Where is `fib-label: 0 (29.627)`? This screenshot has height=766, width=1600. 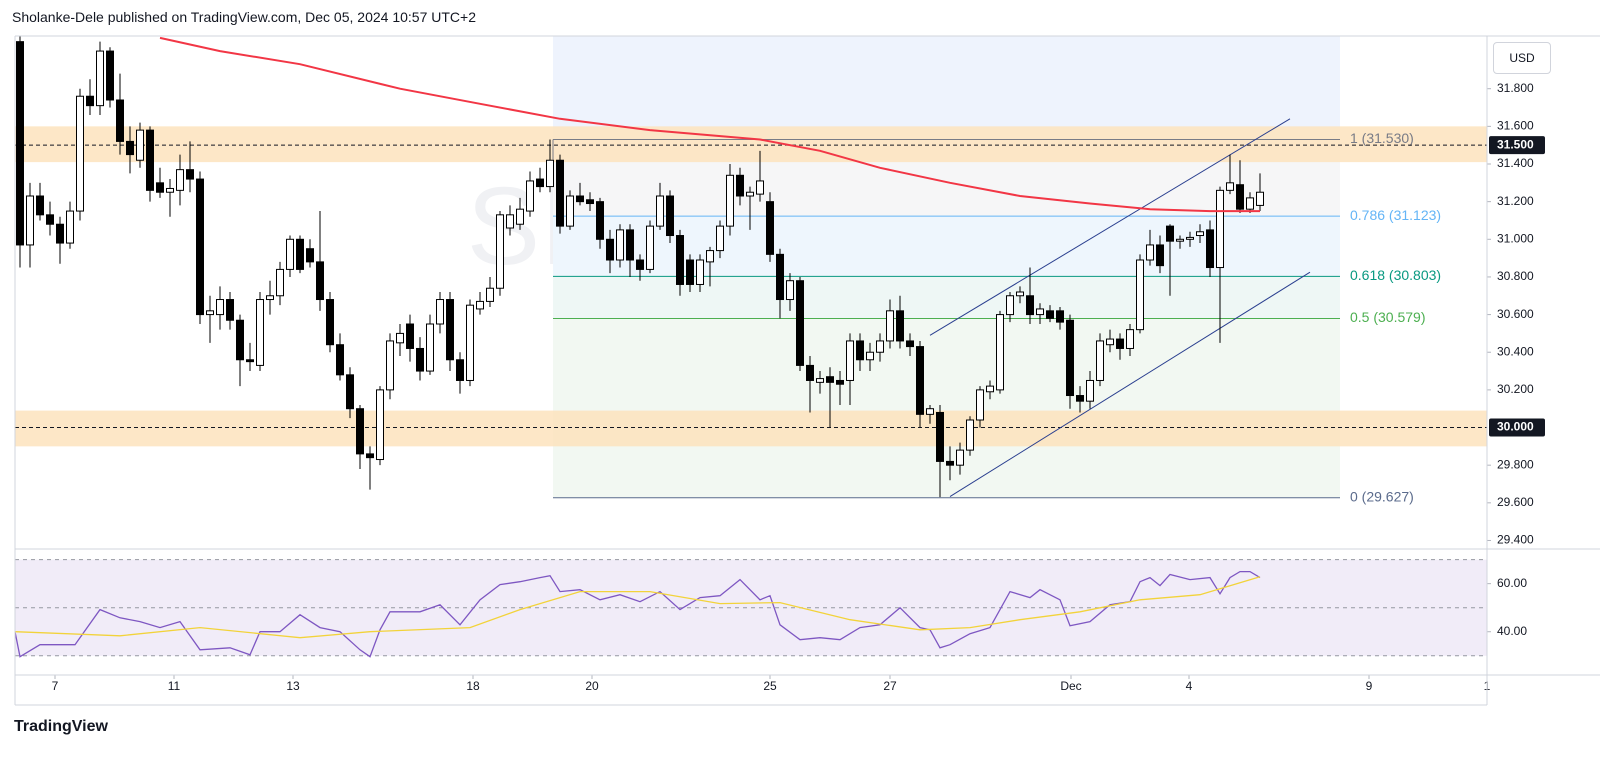
fib-label: 0 (29.627) is located at coordinates (1382, 496).